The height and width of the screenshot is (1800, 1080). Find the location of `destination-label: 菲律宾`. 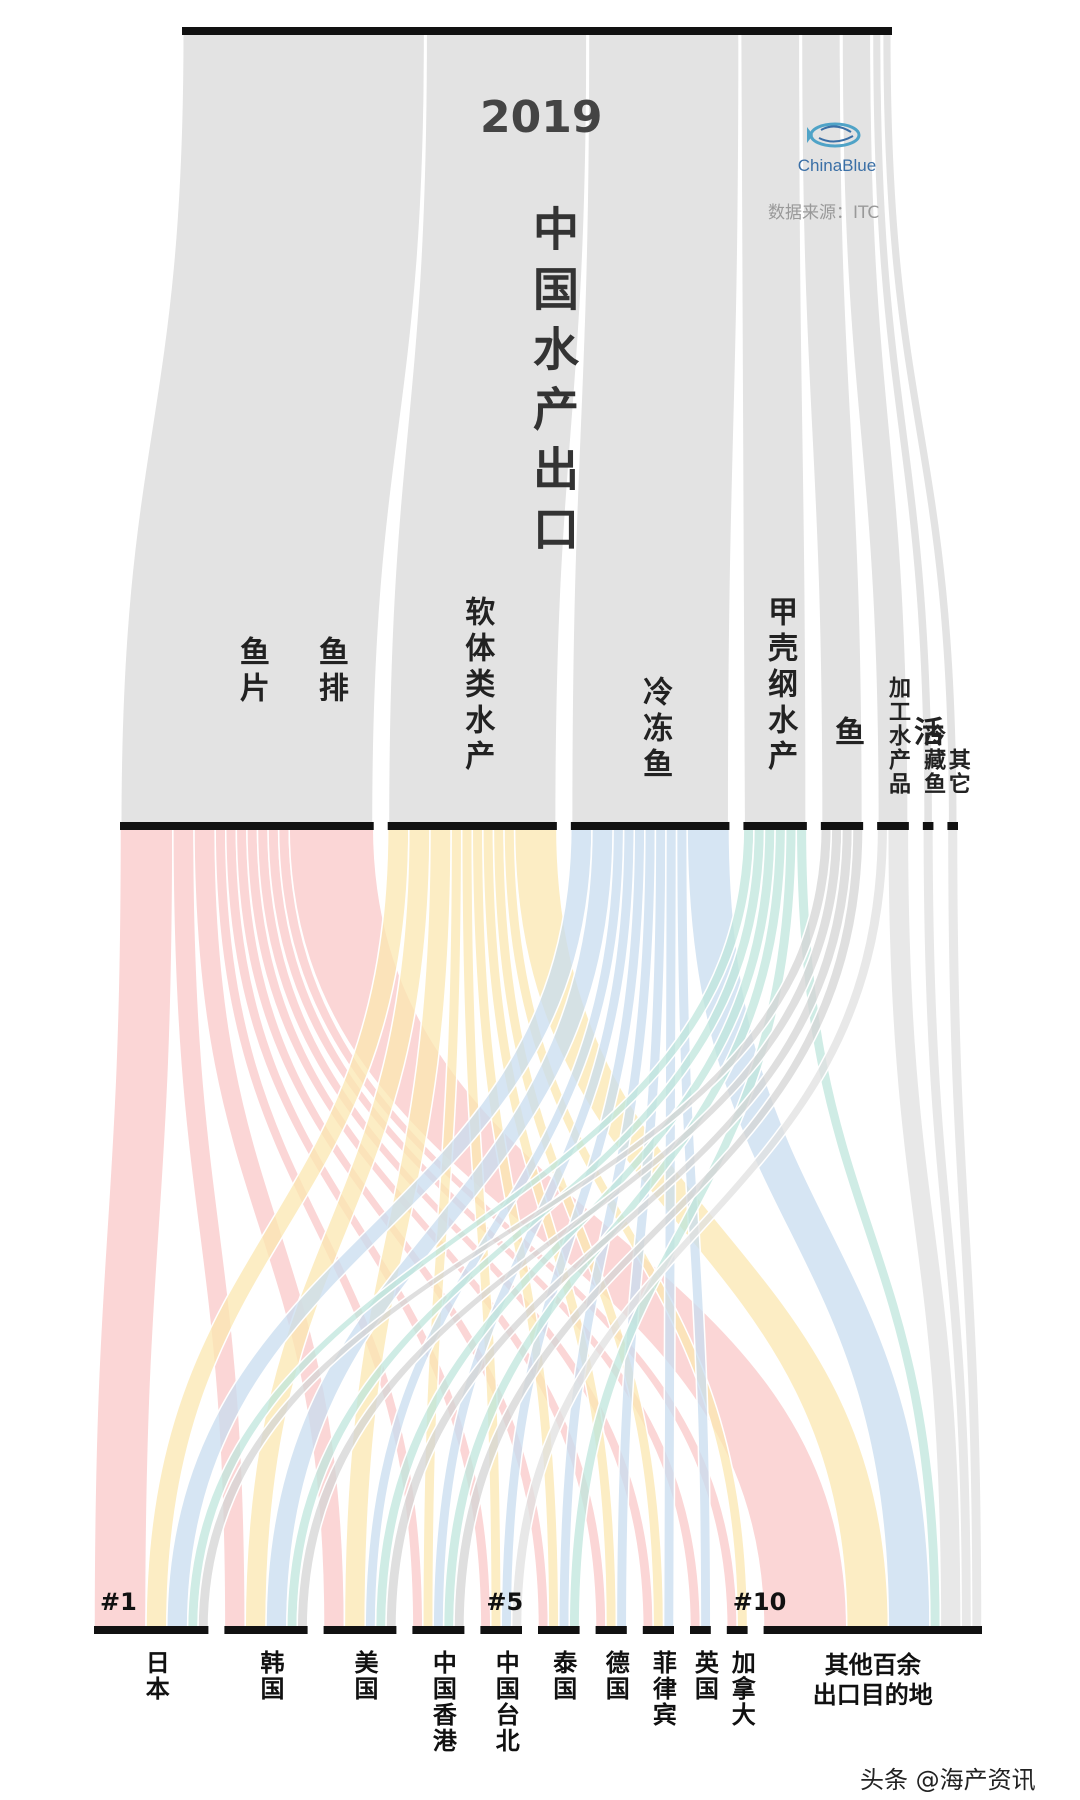

destination-label: 菲律宾 is located at coordinates (662, 1689).